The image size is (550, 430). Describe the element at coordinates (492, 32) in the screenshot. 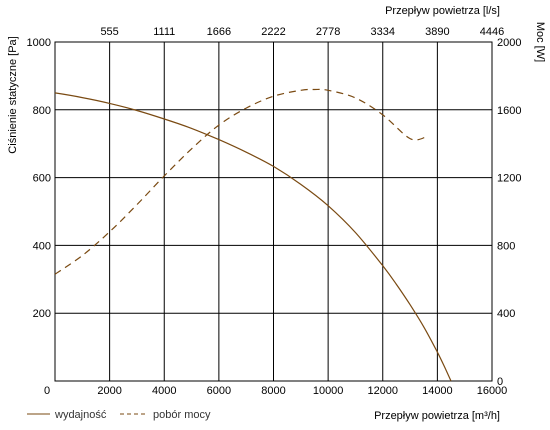

I see `top-tick-label: 4446` at that location.